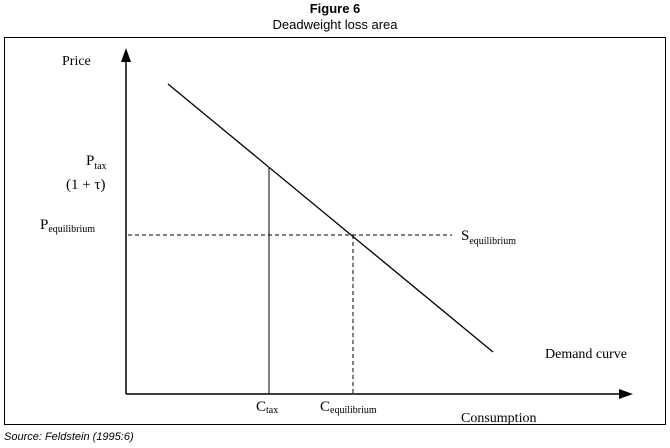  I want to click on figure-subtitle: Deadweight loss area, so click(335, 24).